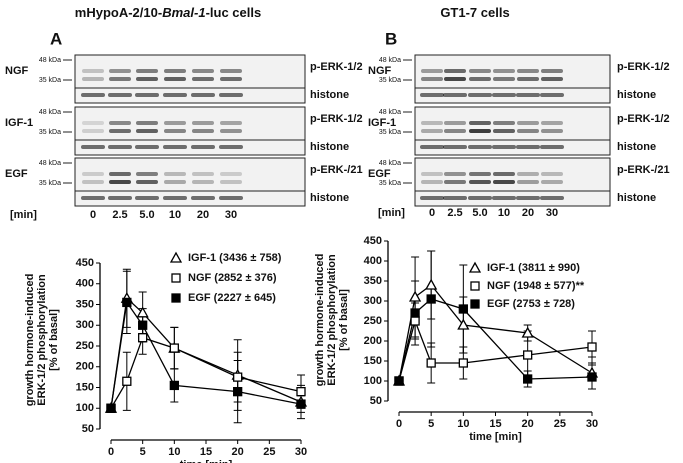  What do you see at coordinates (454, 213) in the screenshot?
I see `time-value: 2.5` at bounding box center [454, 213].